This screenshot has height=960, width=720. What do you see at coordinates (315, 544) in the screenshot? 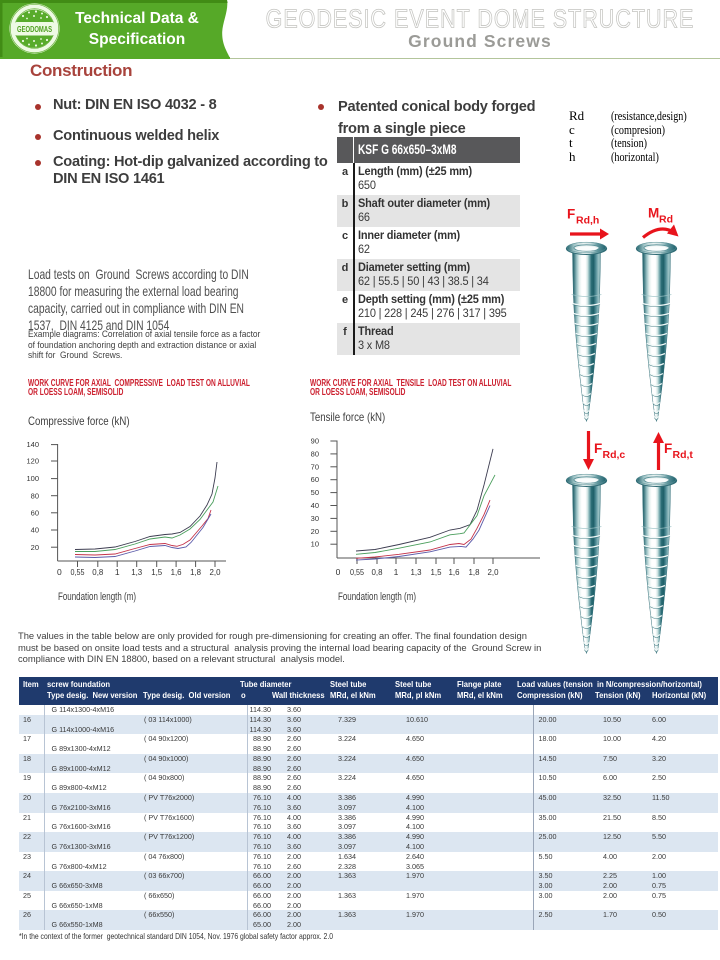
I see `svg-text: 10` at bounding box center [315, 544].